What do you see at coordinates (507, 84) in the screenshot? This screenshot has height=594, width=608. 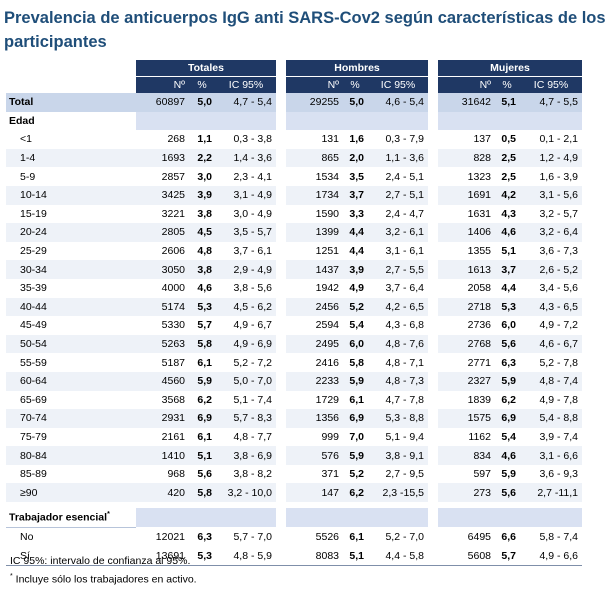 I see `col-pct: %` at bounding box center [507, 84].